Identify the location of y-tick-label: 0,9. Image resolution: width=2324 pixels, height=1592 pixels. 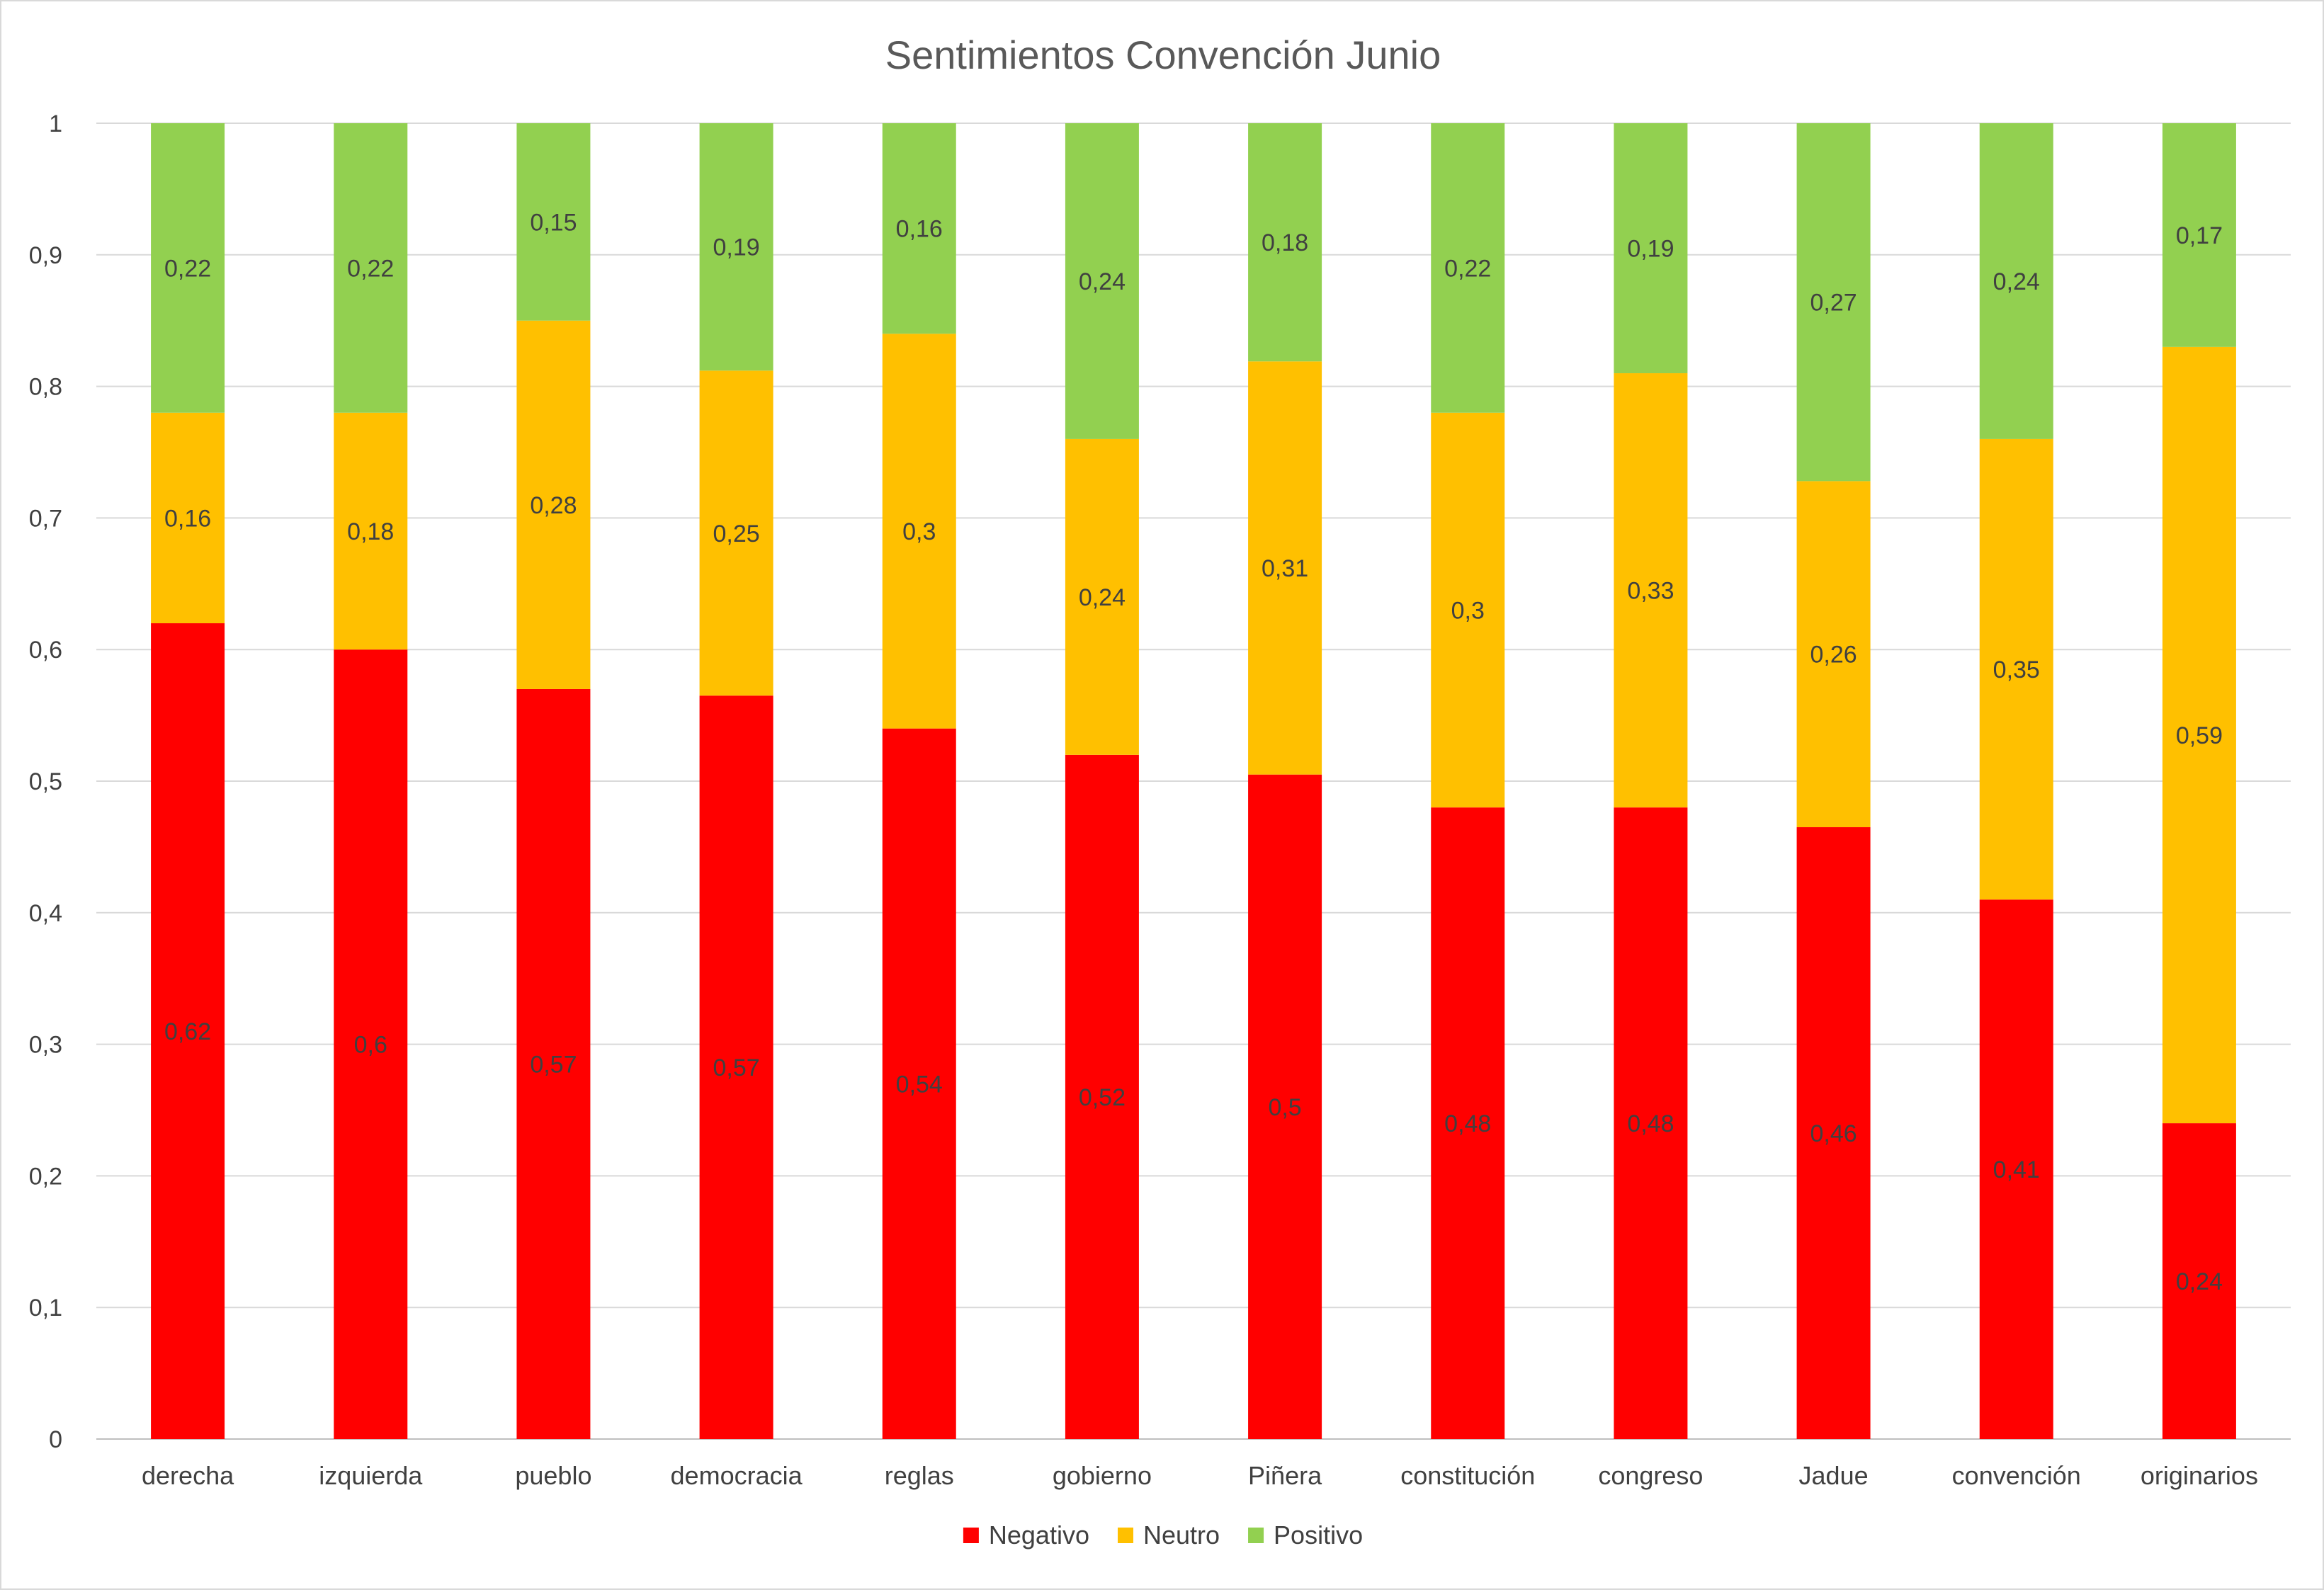
(45, 256).